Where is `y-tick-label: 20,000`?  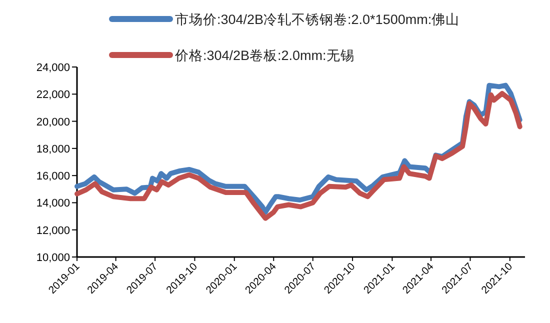 y-tick-label: 20,000 is located at coordinates (53, 122).